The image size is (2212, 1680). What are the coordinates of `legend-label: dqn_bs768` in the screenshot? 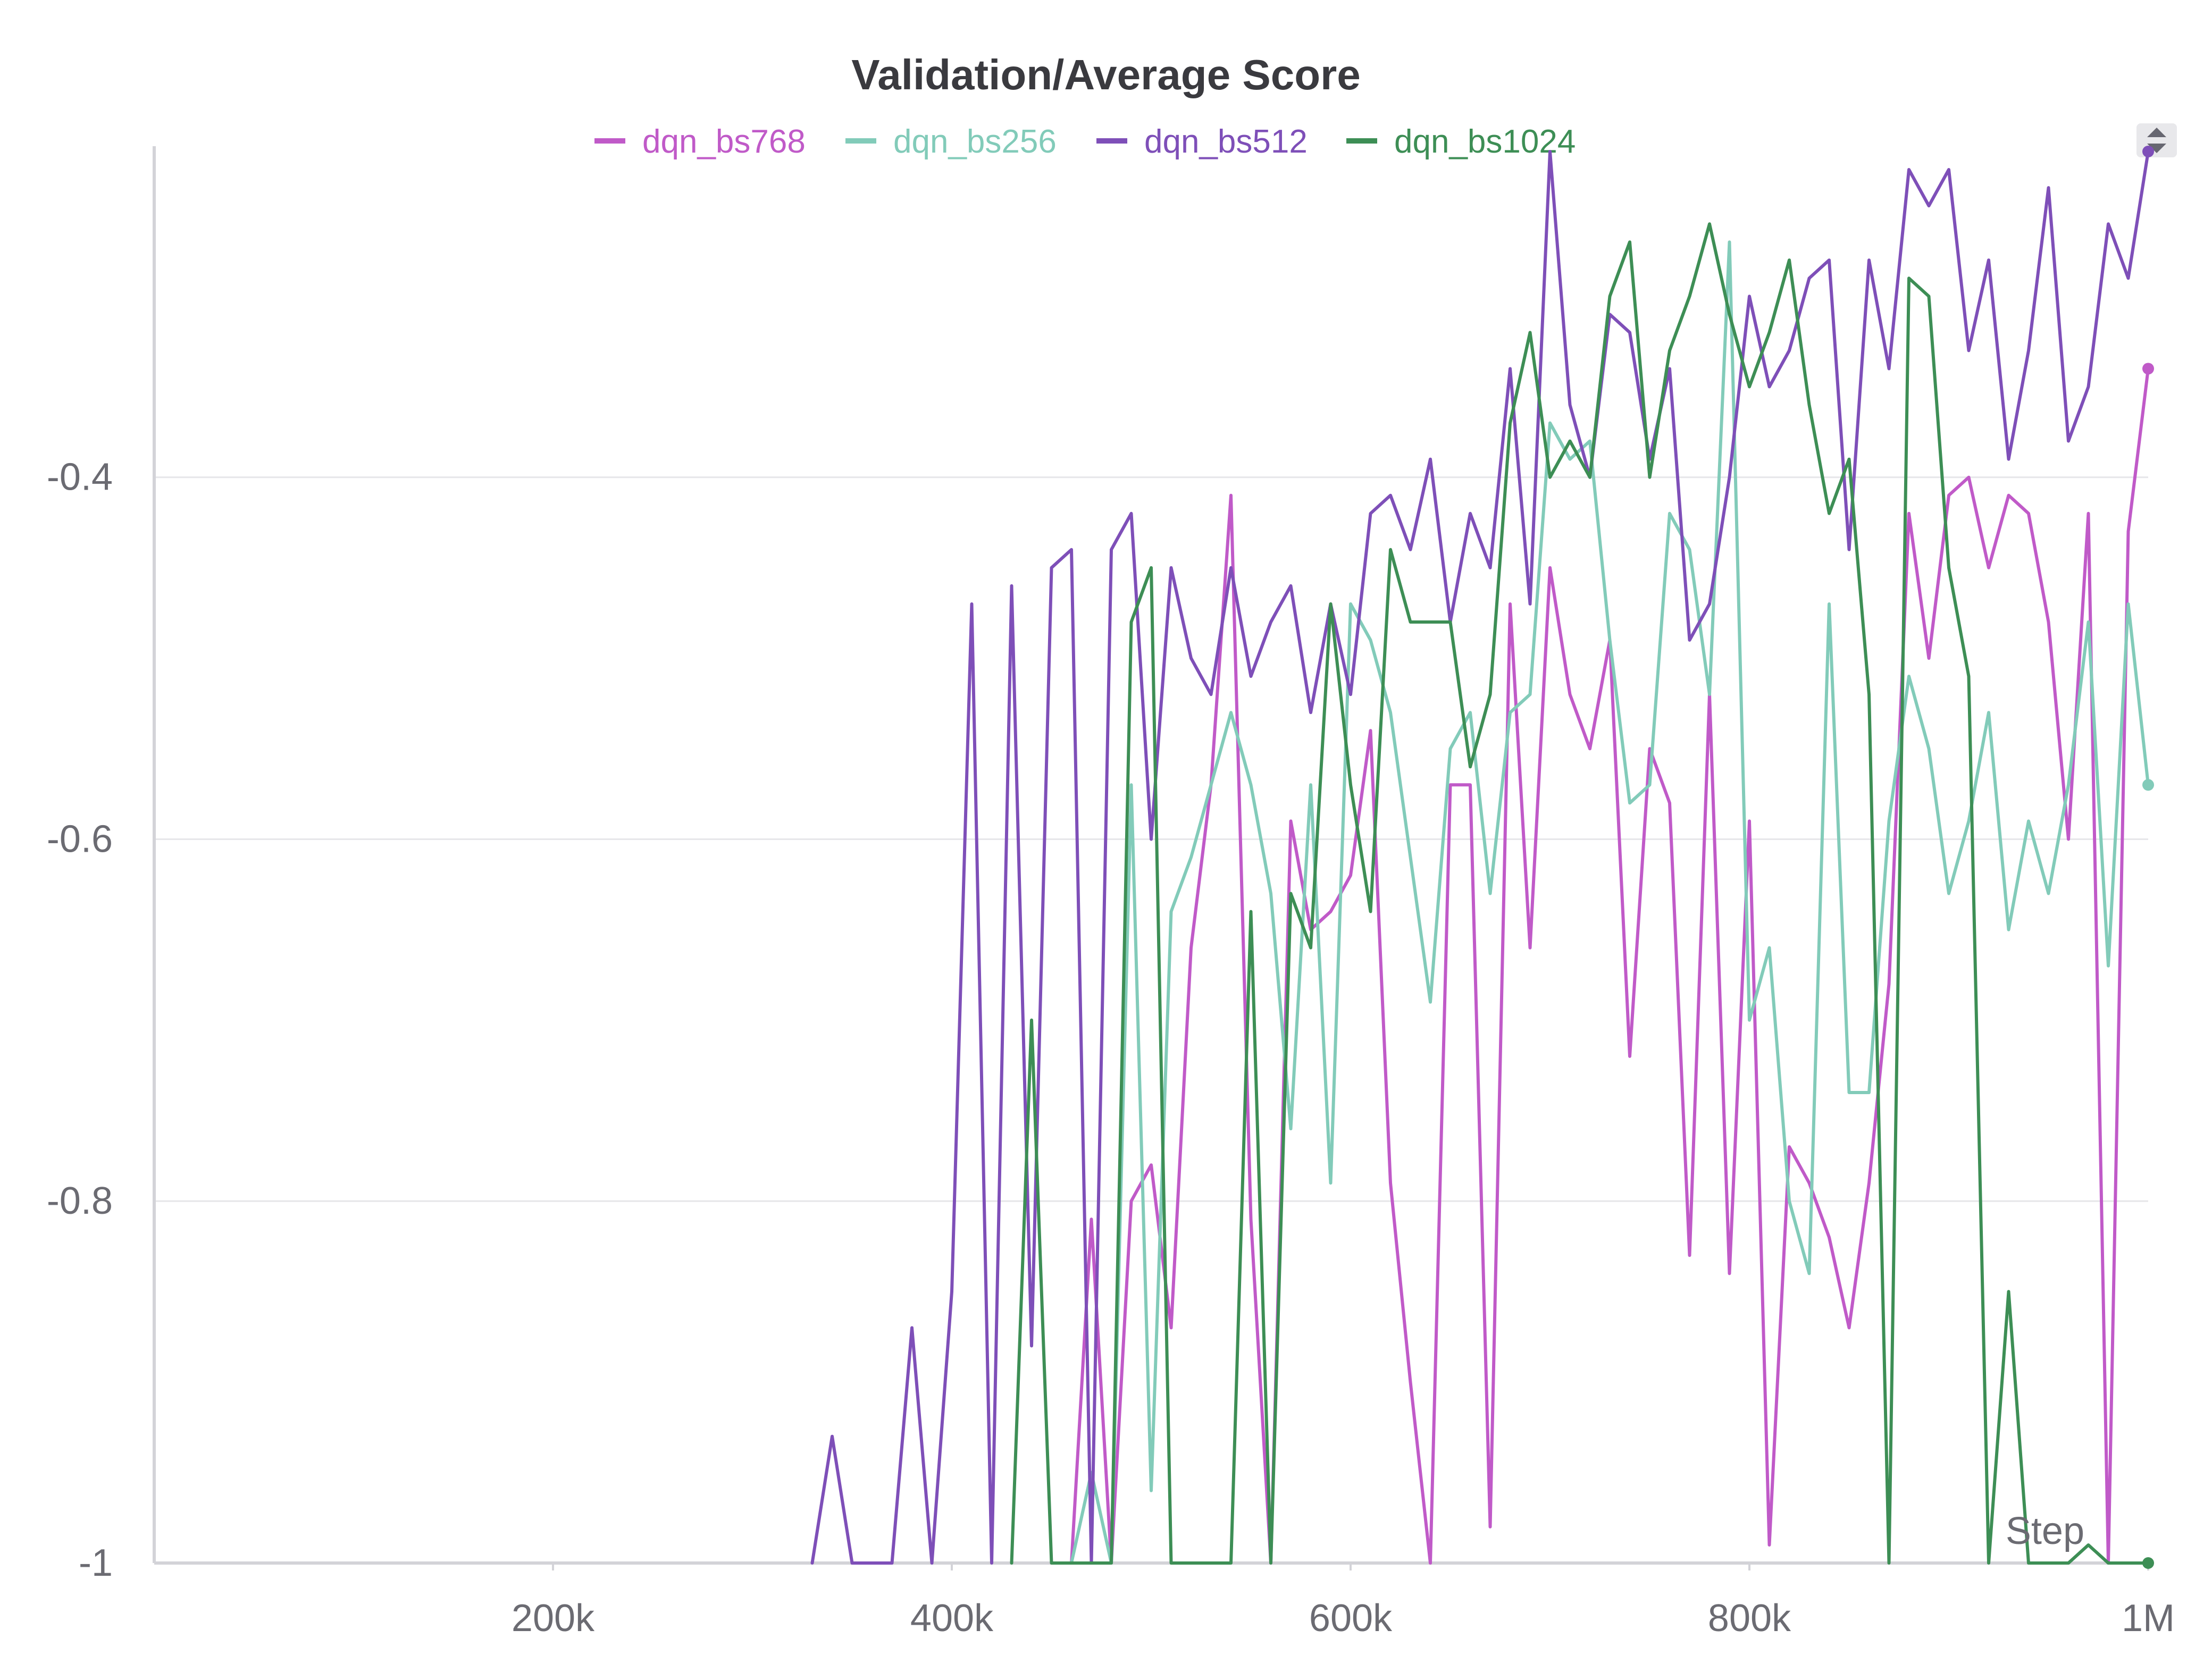 It's located at (724, 141).